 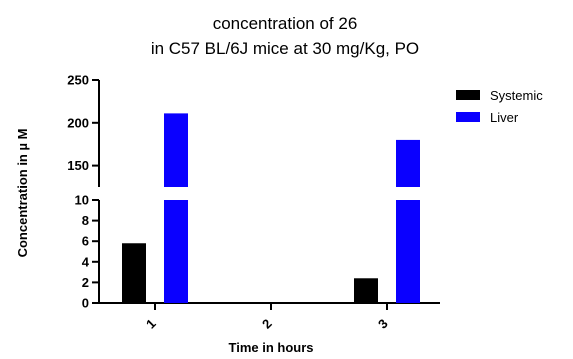 What do you see at coordinates (78, 80) in the screenshot?
I see `y-tick-label-upper-2: 250` at bounding box center [78, 80].